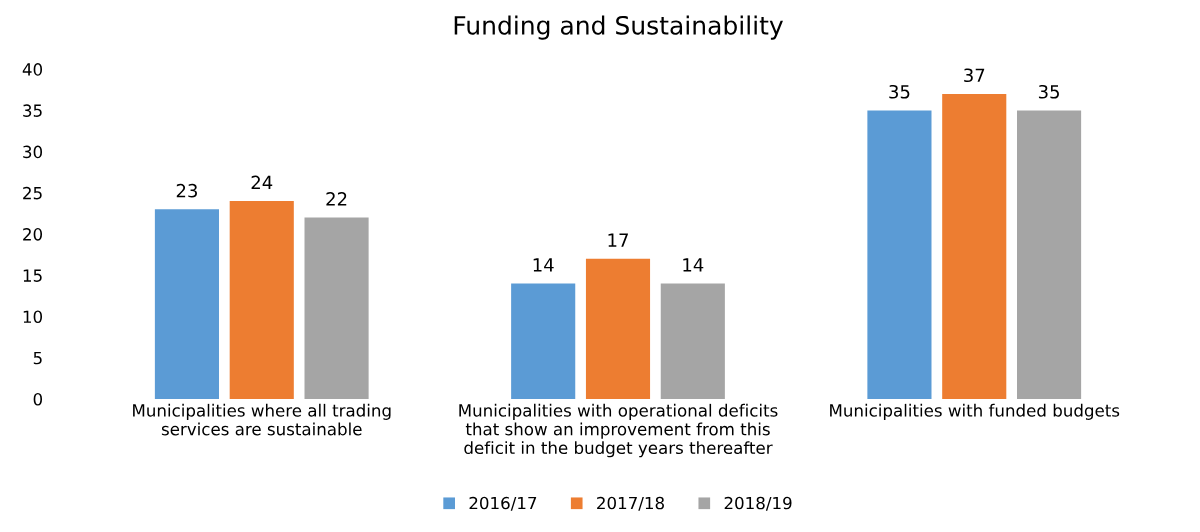 Image resolution: width=1200 pixels, height=532 pixels. Describe the element at coordinates (33, 152) in the screenshot. I see `y-tick-label: 30` at that location.